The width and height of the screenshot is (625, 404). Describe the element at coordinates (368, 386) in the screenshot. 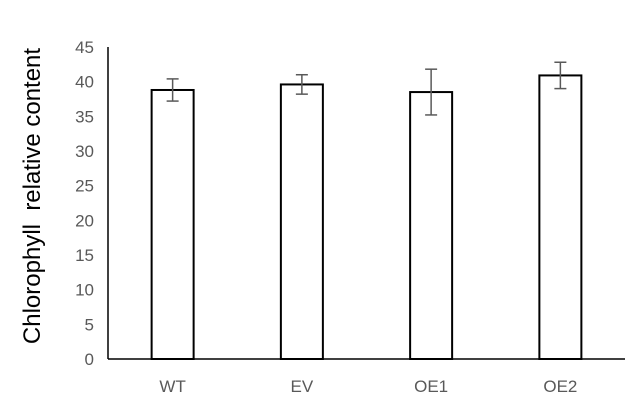

I see `x-tick-labels: WT EV OE1 OE2` at that location.